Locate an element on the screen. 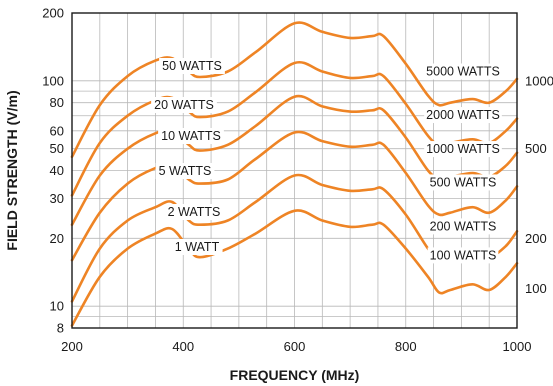 The height and width of the screenshot is (386, 553). y-tick-label: 30 is located at coordinates (57, 198).